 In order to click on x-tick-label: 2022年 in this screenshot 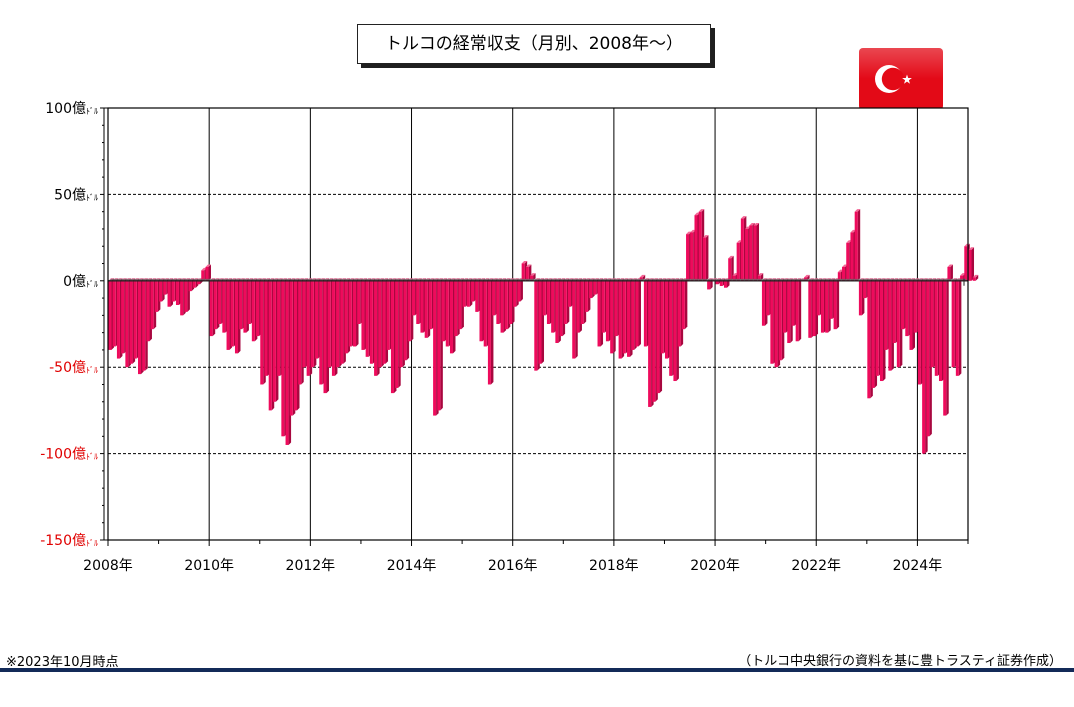, I will do `click(816, 566)`.